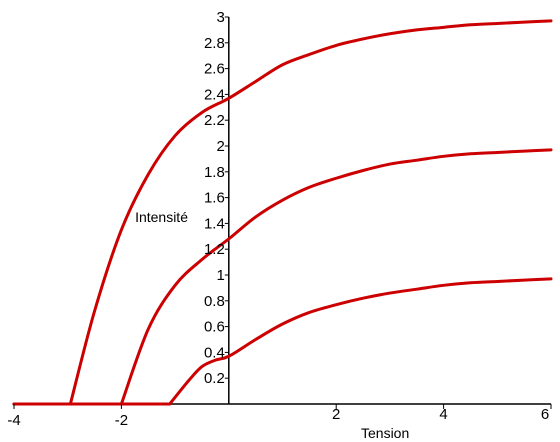 Image resolution: width=560 pixels, height=442 pixels. Describe the element at coordinates (214, 352) in the screenshot. I see `y-tick-label: 0.4` at that location.